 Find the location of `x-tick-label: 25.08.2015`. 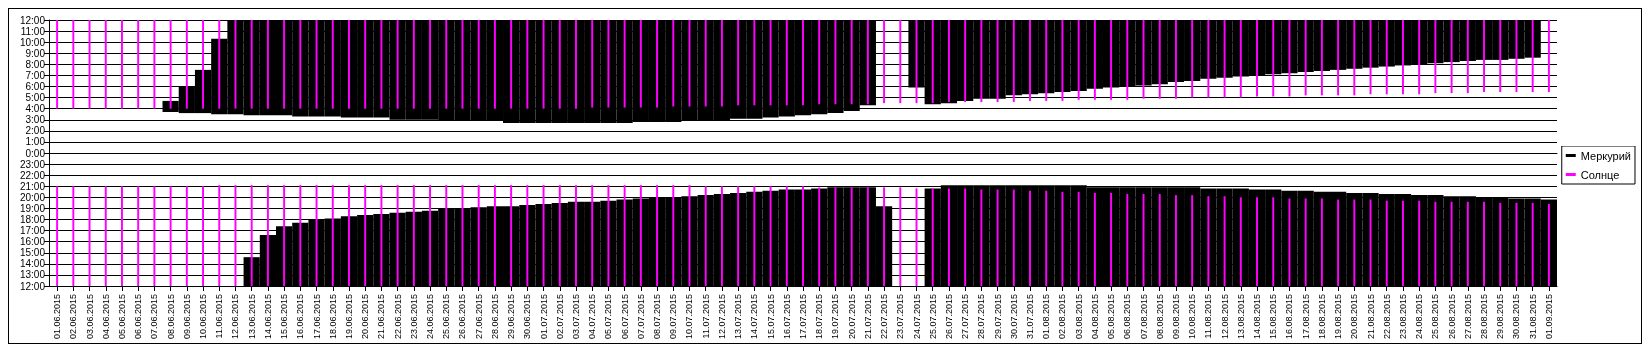

x-tick-label: 25.08.2015 is located at coordinates (1435, 317).